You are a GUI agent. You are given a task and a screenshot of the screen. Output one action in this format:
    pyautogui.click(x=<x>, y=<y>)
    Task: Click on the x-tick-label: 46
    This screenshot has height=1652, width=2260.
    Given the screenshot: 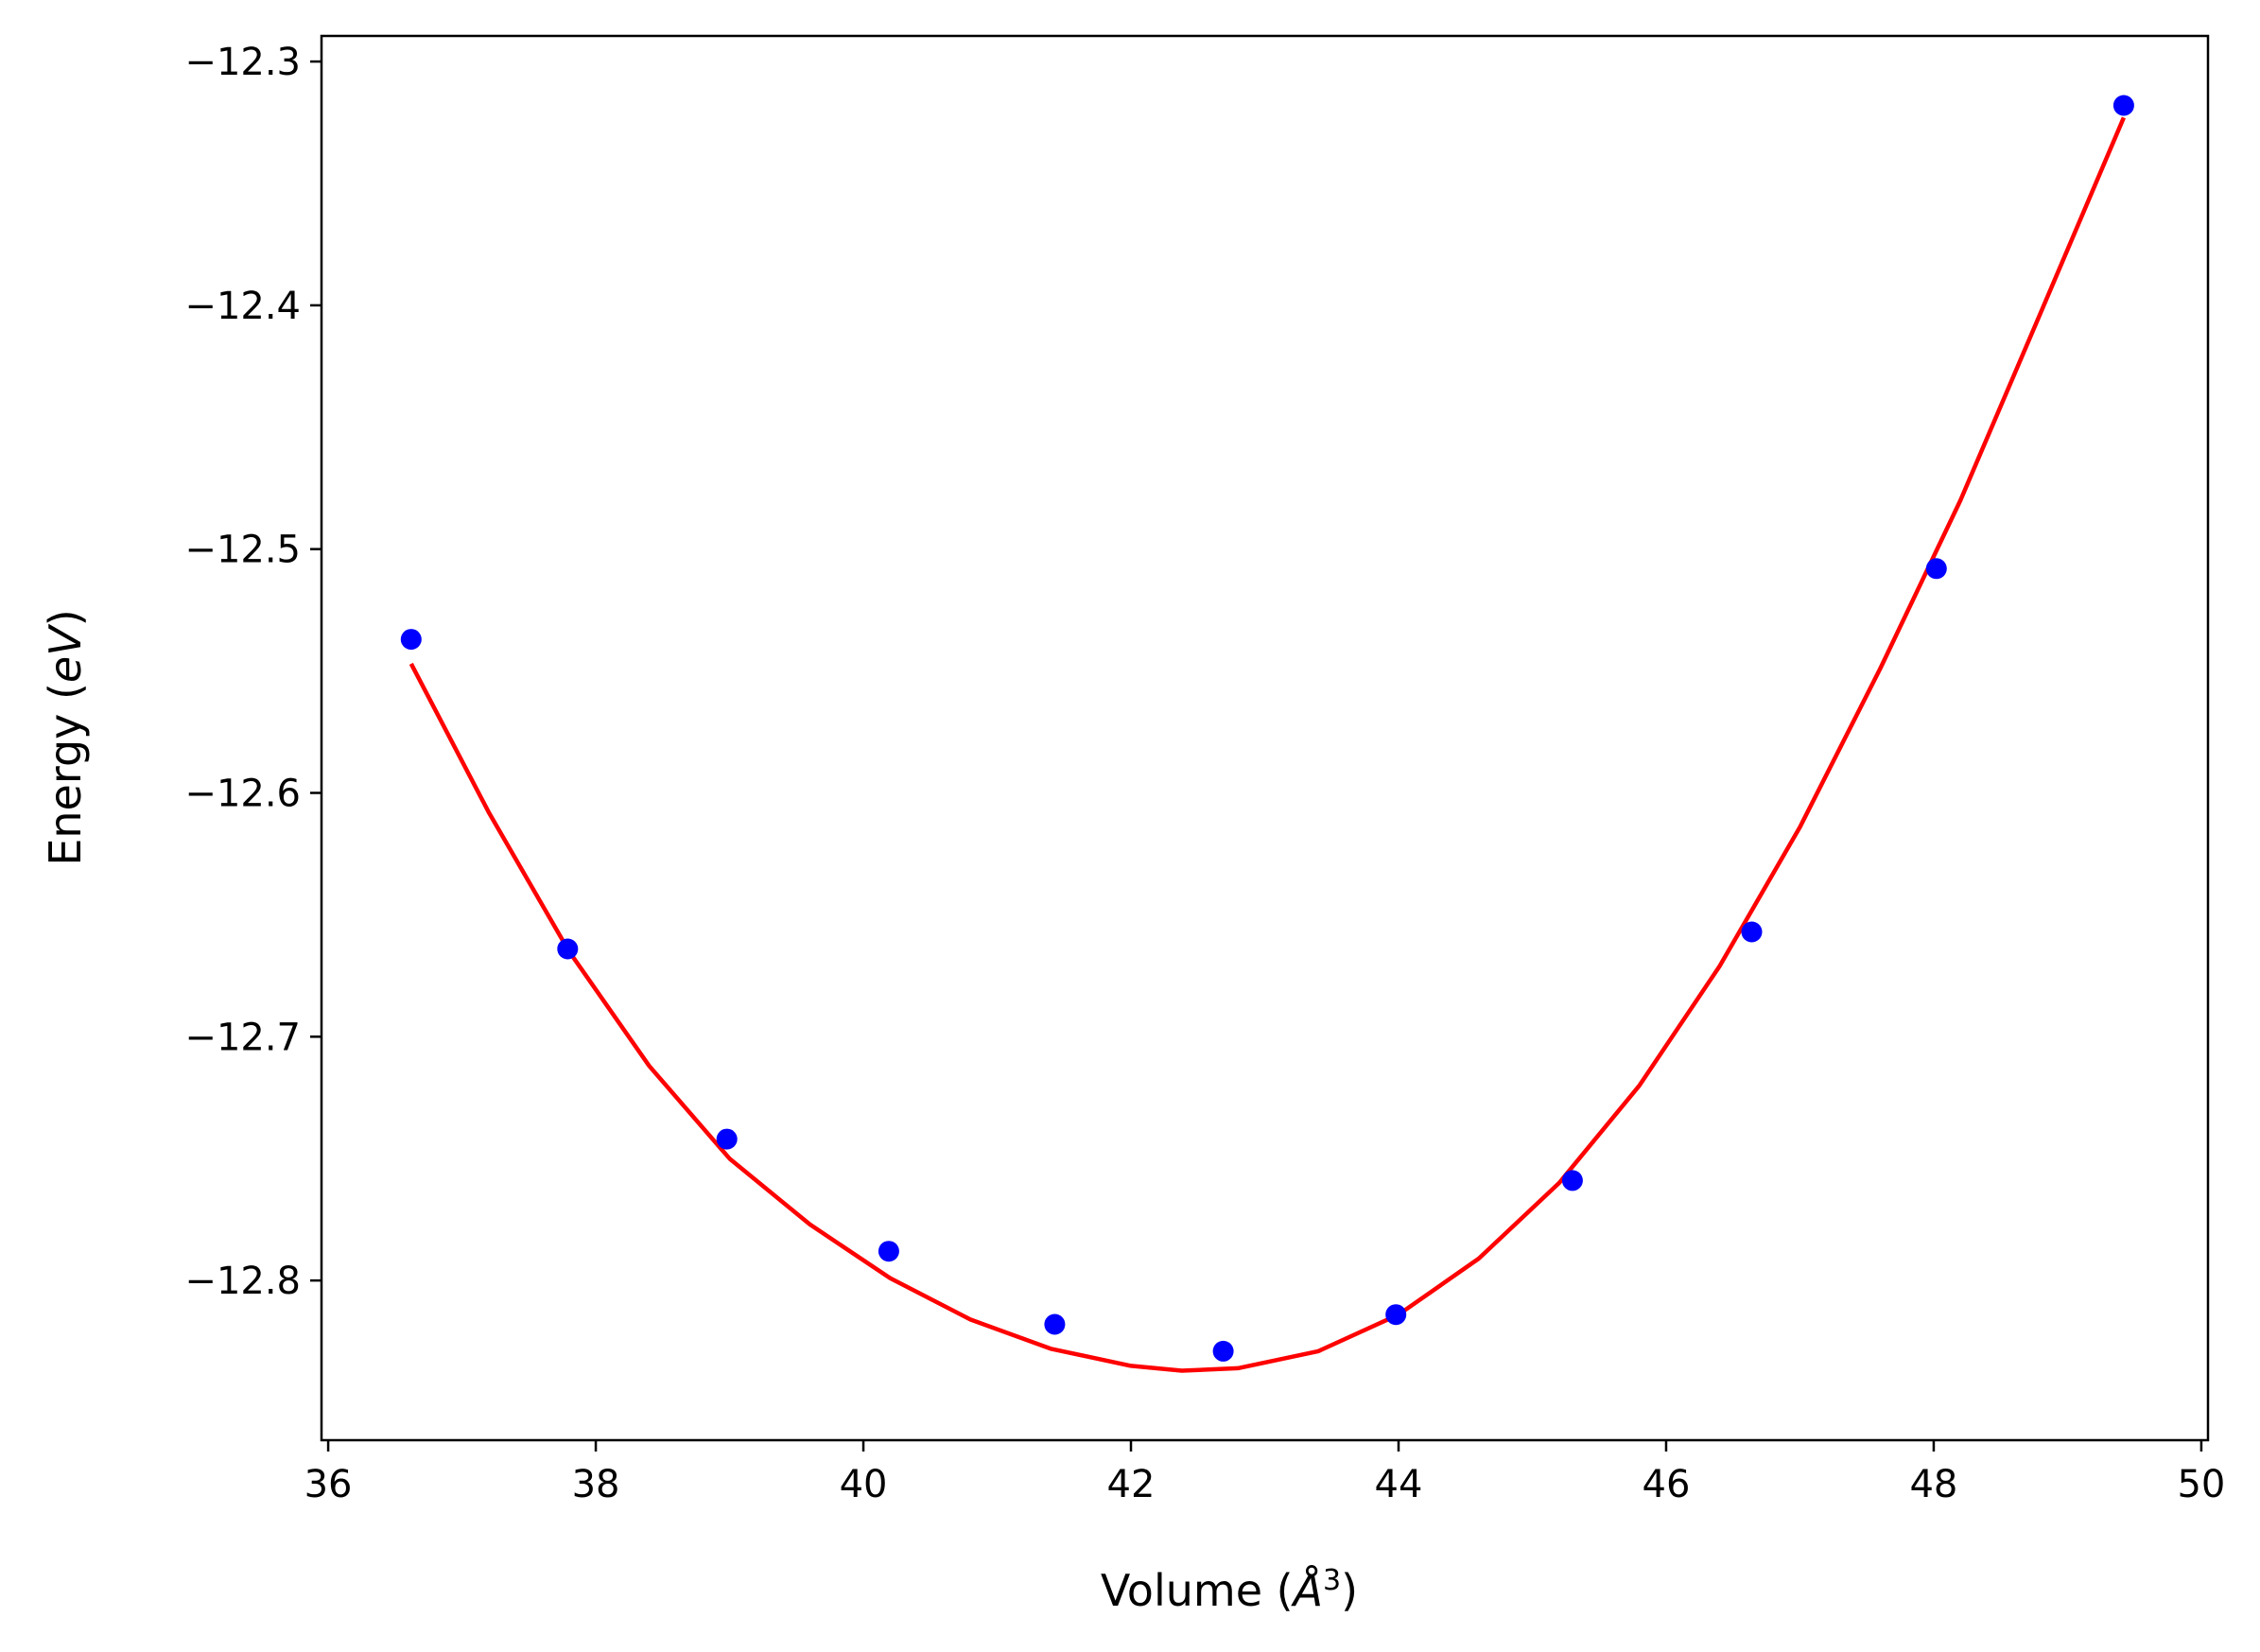 What is the action you would take?
    pyautogui.click(x=1667, y=1485)
    